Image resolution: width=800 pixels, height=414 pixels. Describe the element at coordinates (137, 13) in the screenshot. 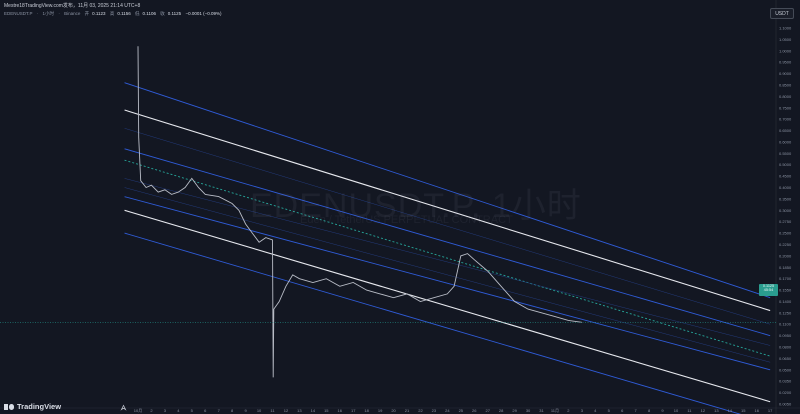

I see `low-label: 低` at that location.